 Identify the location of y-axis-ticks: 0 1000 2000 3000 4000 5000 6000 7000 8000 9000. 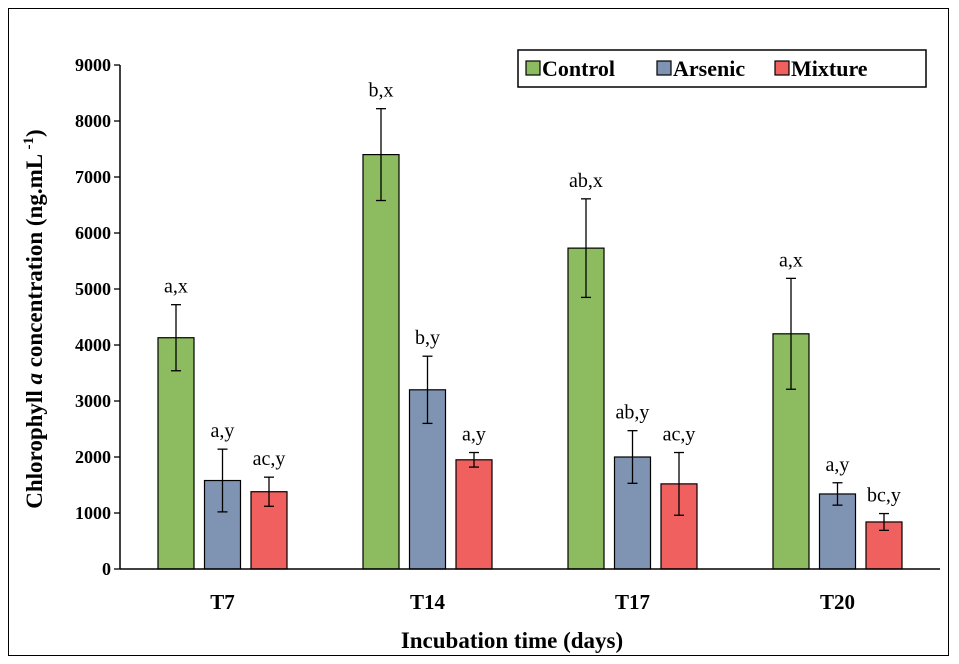
(97, 317).